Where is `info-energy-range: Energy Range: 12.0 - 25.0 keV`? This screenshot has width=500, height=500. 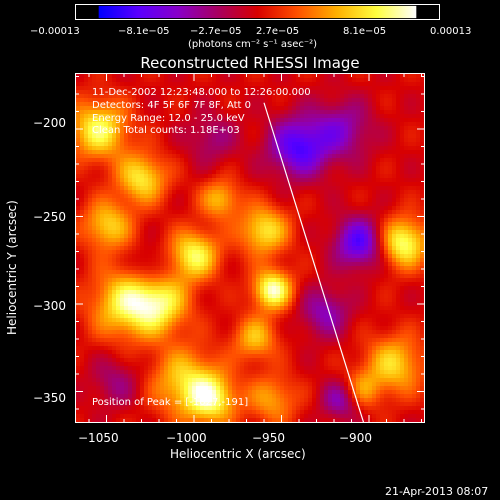
info-energy-range: Energy Range: 12.0 - 25.0 keV is located at coordinates (168, 118).